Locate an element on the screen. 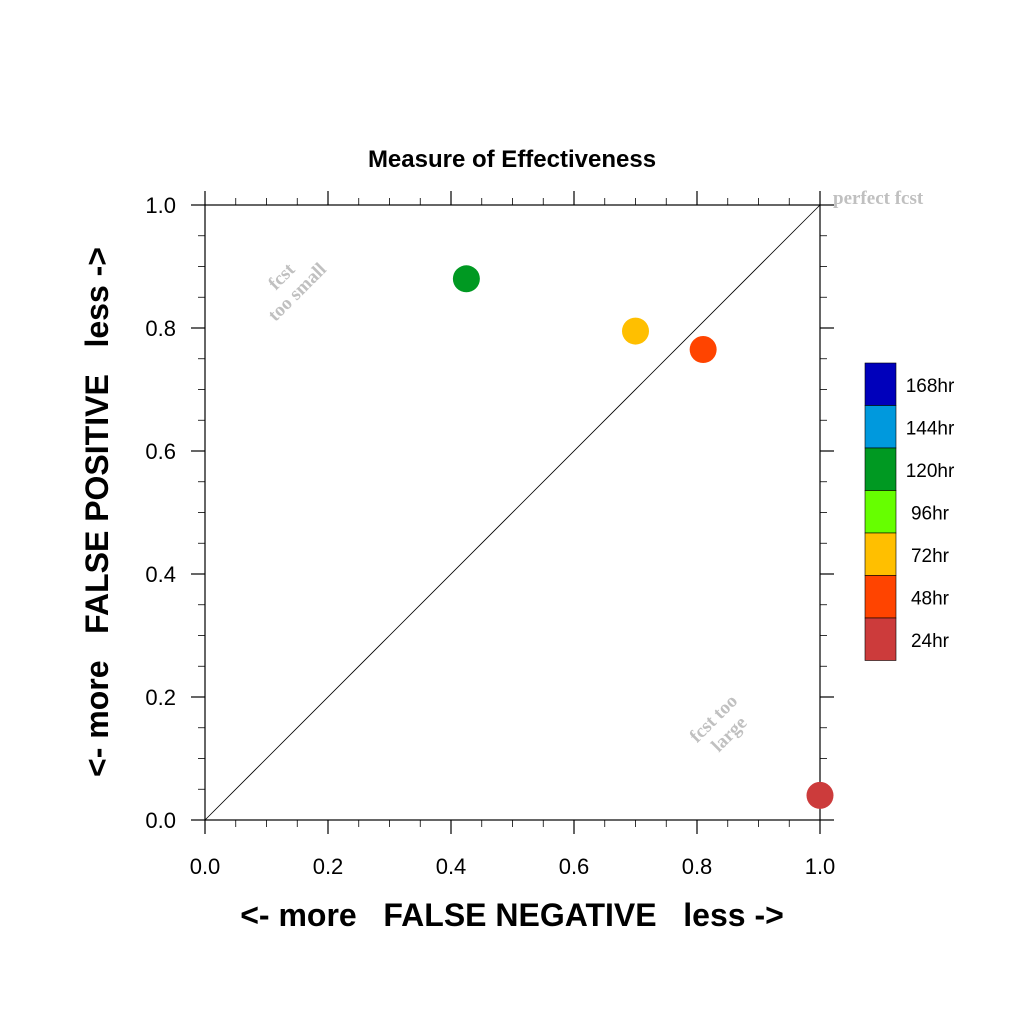  data-point-48hr is located at coordinates (703, 350).